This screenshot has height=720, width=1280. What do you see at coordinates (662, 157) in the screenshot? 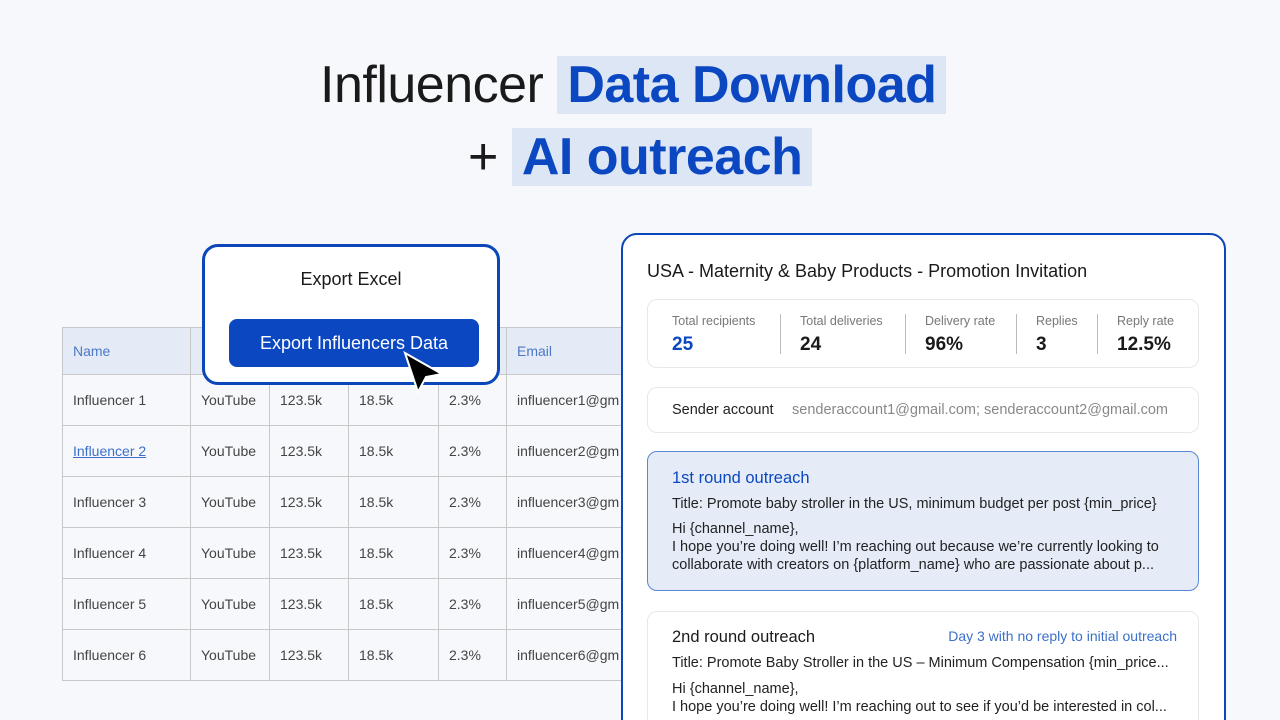
I see `subheadline-highlight: AI outreach` at bounding box center [662, 157].